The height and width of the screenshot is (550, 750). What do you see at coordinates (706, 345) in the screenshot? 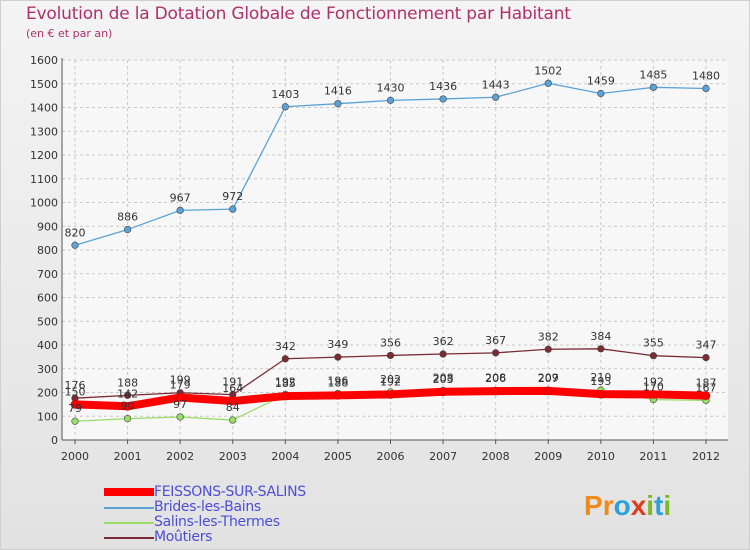
I see `data-label-moutiers: 347` at bounding box center [706, 345].